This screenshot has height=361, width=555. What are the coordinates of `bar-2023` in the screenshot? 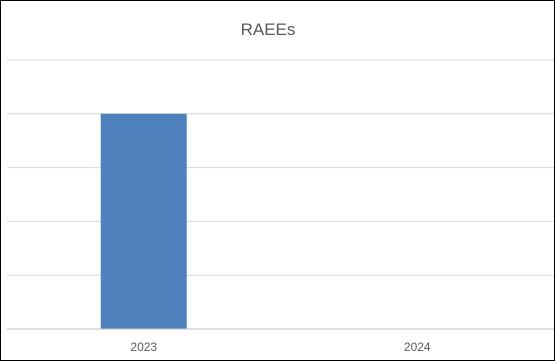 It's located at (143, 221).